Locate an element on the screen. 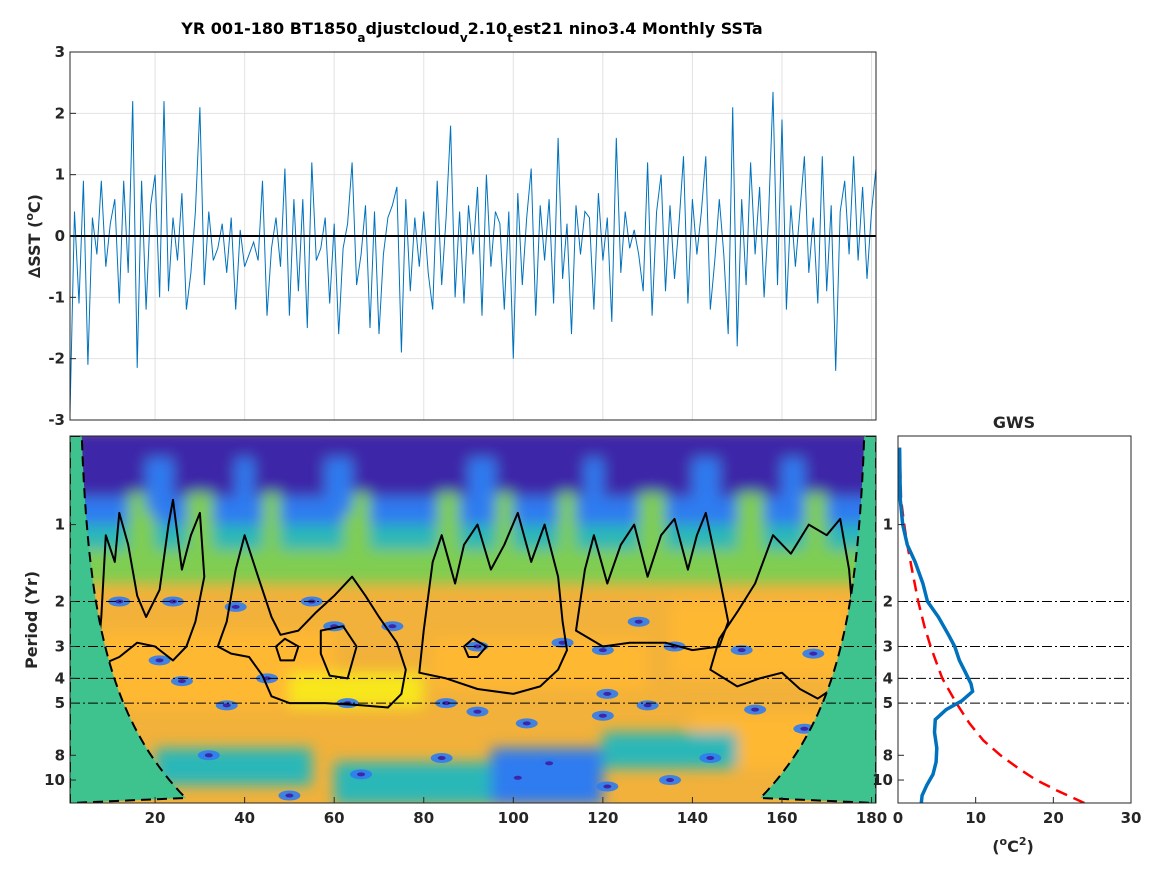  wavelet-reference-lines is located at coordinates (473, 652).